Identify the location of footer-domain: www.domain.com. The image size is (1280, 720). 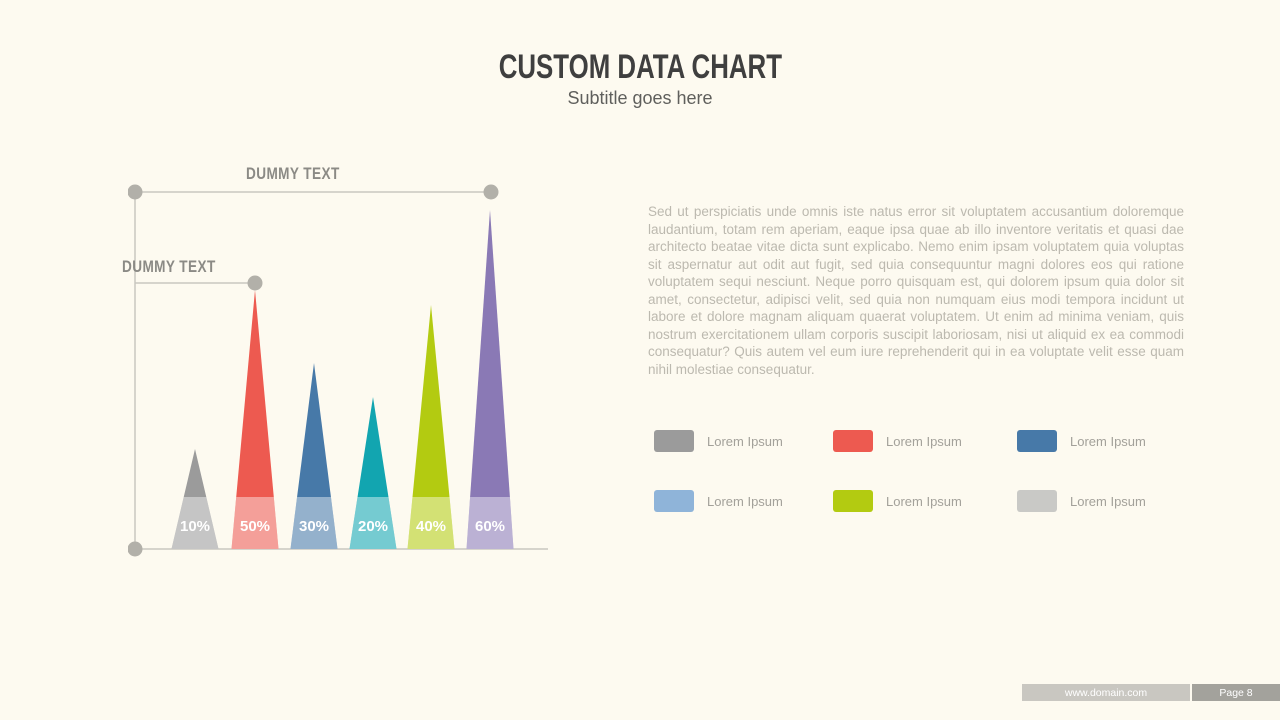
(1106, 692).